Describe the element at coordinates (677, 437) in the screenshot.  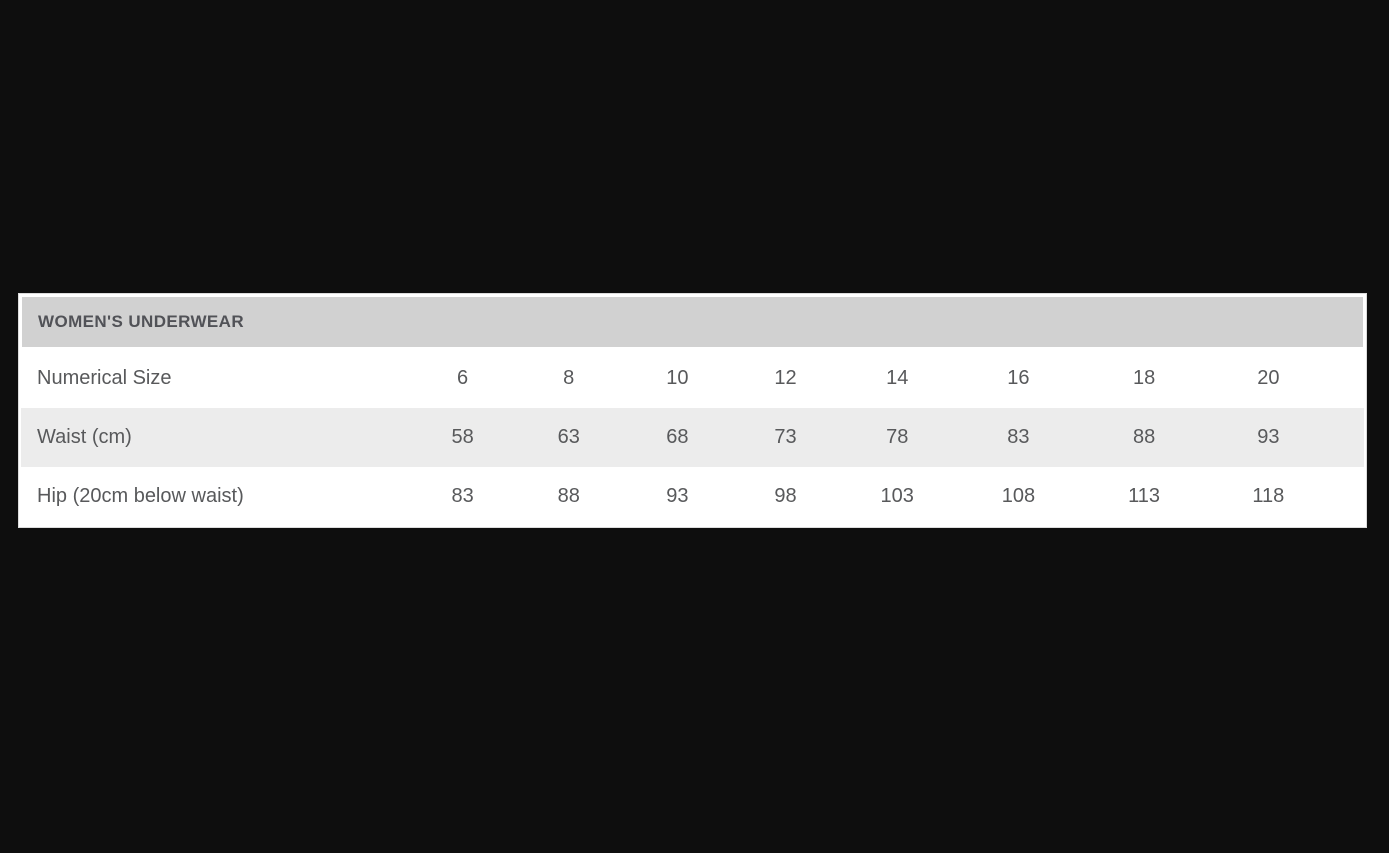
I see `size-value-cell: 68` at that location.